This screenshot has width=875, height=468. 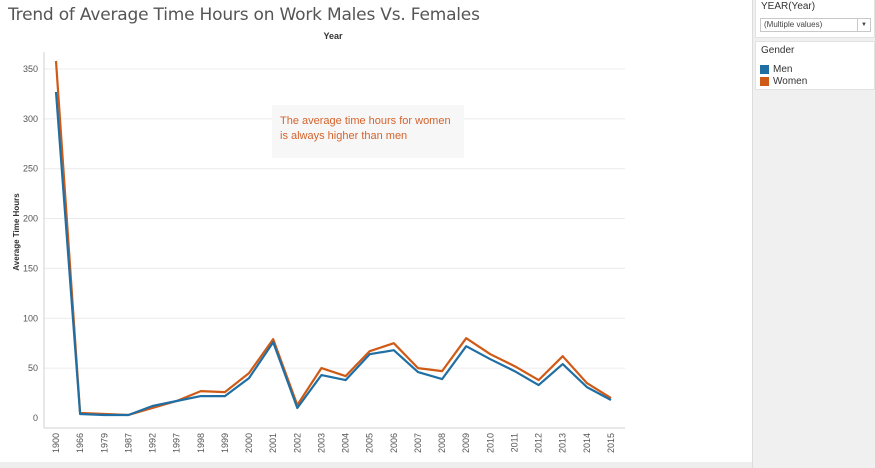 What do you see at coordinates (249, 443) in the screenshot?
I see `x-tick-label: 2000` at bounding box center [249, 443].